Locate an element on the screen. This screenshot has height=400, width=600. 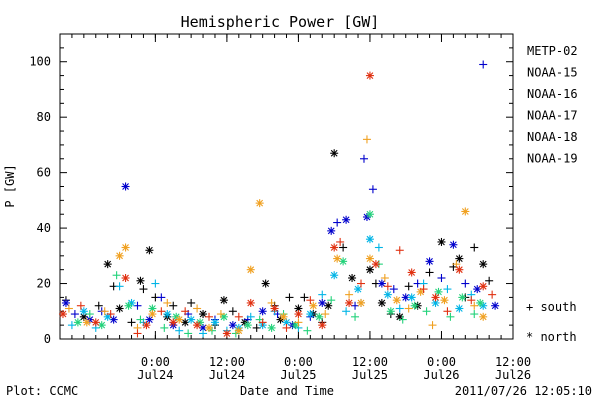
marker-legend-item: + south is located at coordinates (551, 307).